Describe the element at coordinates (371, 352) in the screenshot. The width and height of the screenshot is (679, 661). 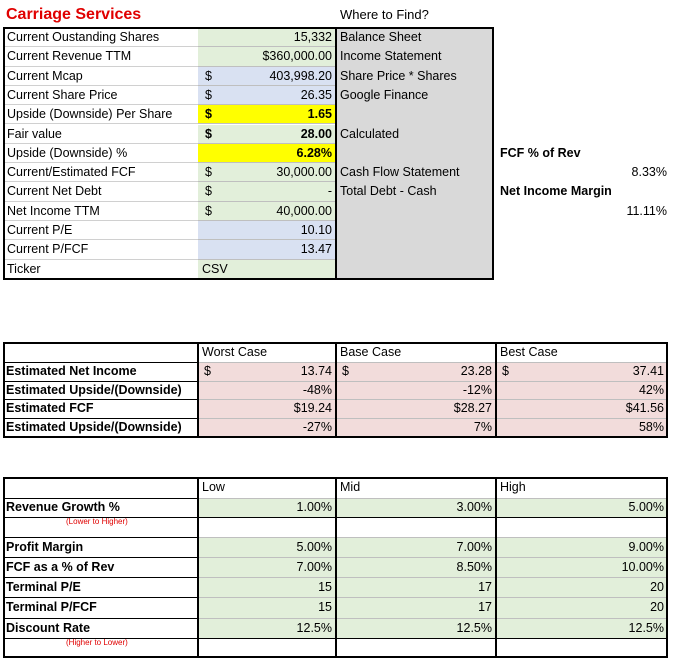
I see `column-header: Base Case` at that location.